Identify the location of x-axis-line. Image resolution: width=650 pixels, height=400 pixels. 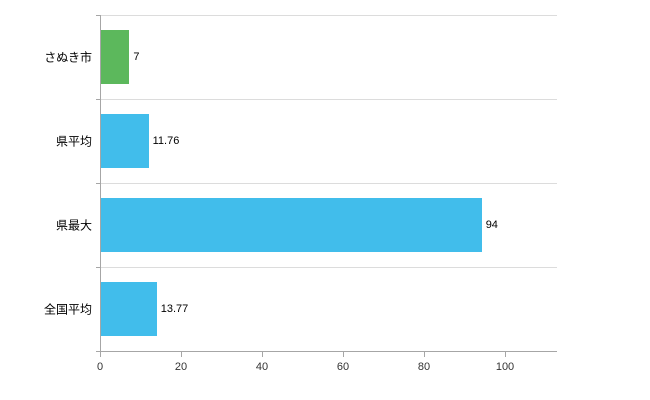
(328, 351).